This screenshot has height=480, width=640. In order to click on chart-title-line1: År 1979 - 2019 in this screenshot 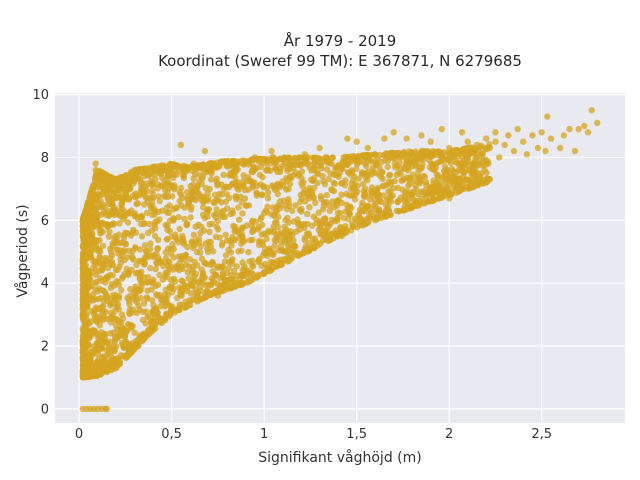, I will do `click(340, 40)`.